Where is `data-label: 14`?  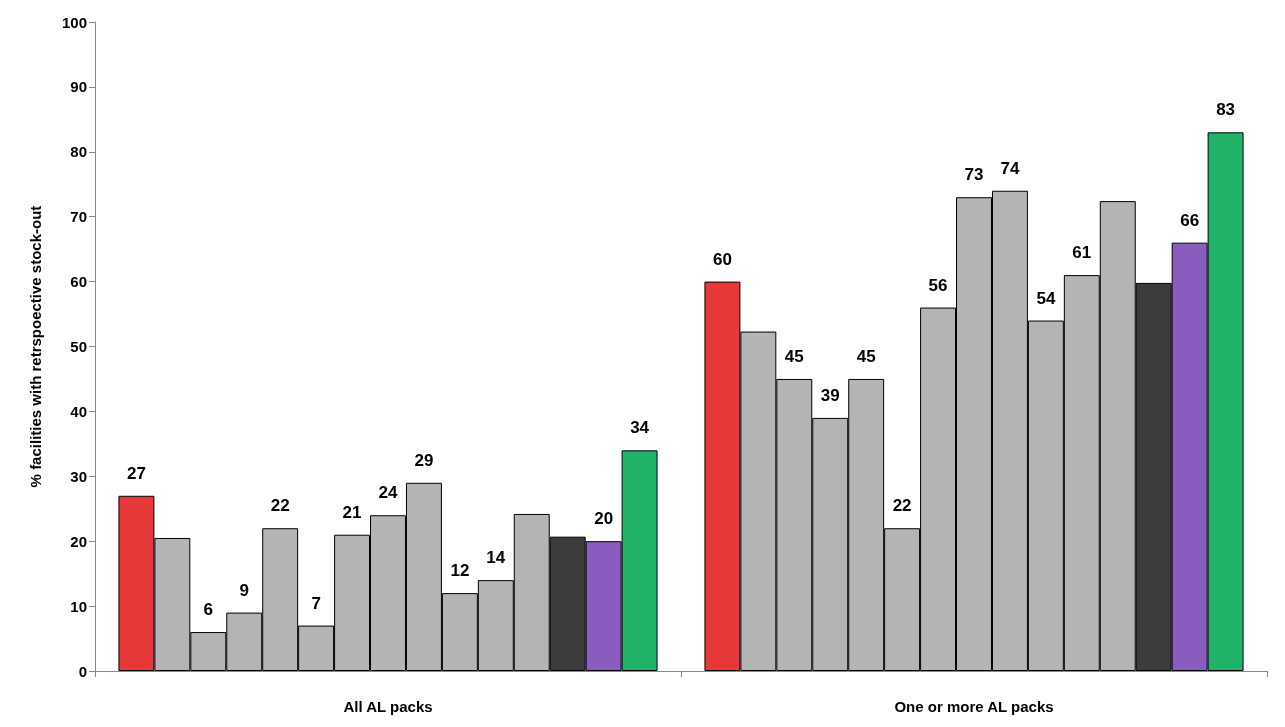
data-label: 14 is located at coordinates (496, 558).